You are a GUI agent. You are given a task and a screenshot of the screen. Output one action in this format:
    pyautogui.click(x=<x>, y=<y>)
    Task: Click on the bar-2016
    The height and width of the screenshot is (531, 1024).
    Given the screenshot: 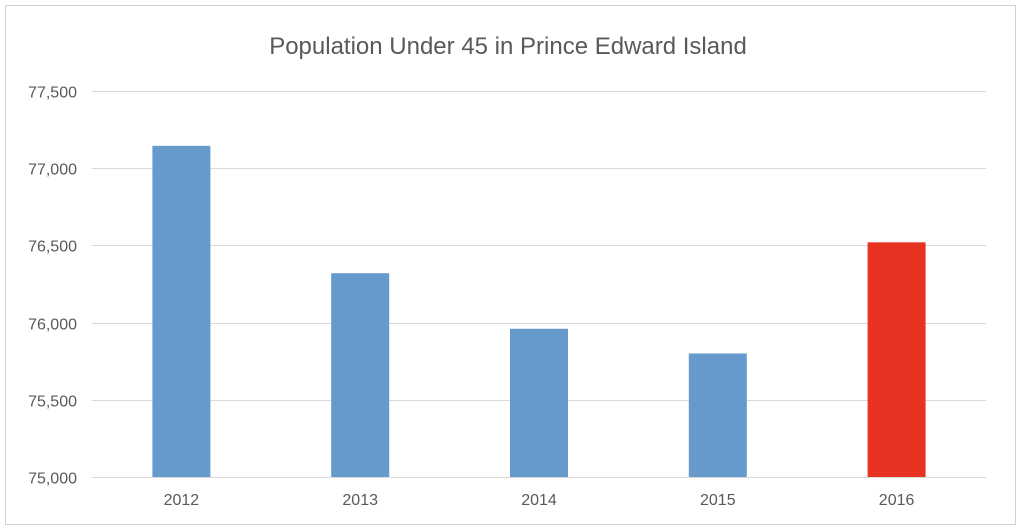 What is the action you would take?
    pyautogui.click(x=896, y=359)
    